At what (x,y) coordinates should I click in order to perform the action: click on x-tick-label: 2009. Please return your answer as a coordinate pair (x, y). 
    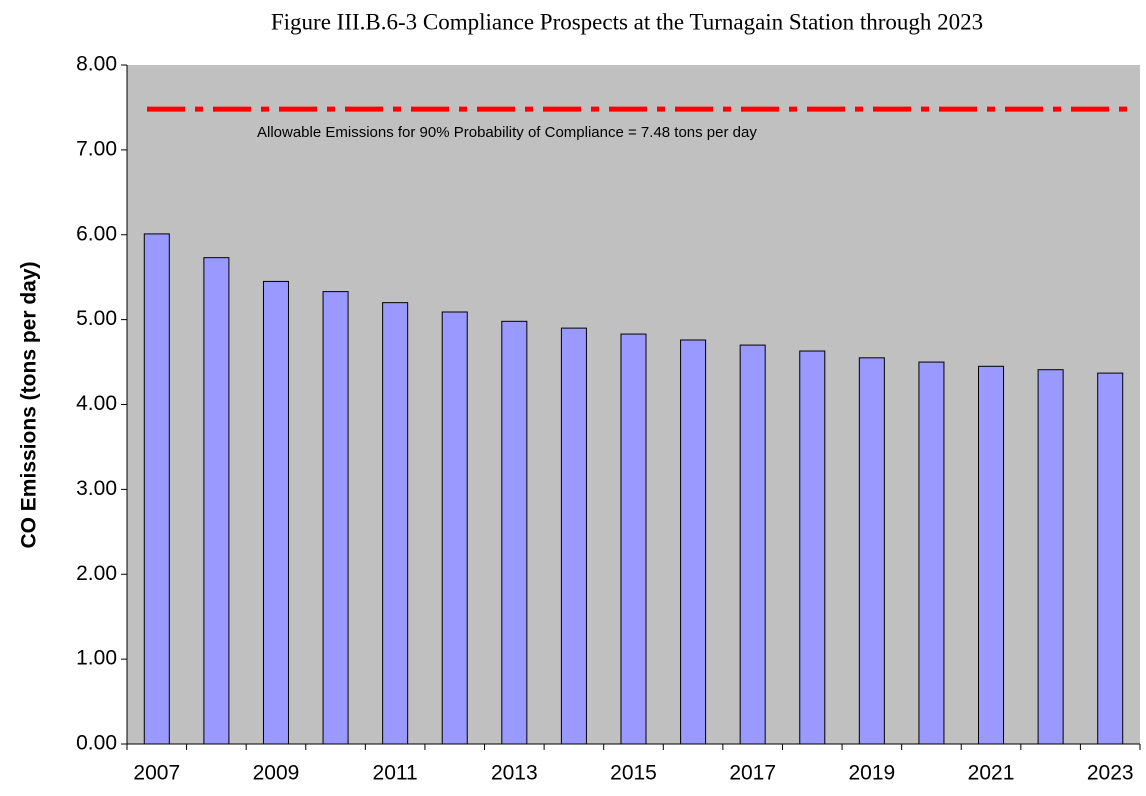
    Looking at the image, I should click on (276, 773).